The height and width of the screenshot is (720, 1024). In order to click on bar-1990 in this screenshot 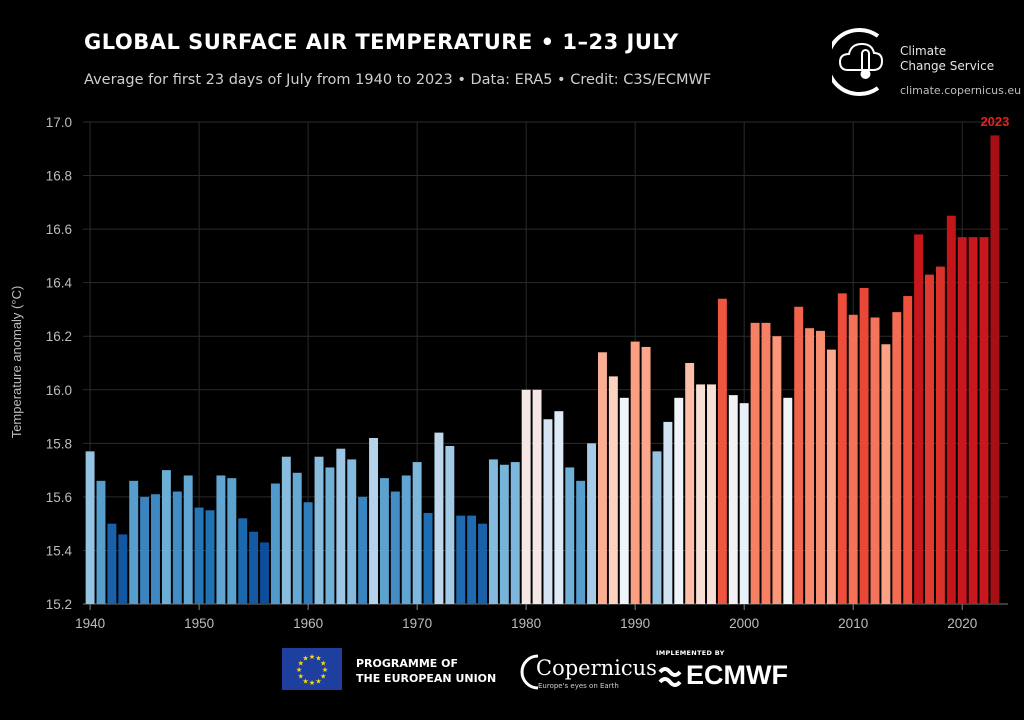, I will do `click(635, 472)`.